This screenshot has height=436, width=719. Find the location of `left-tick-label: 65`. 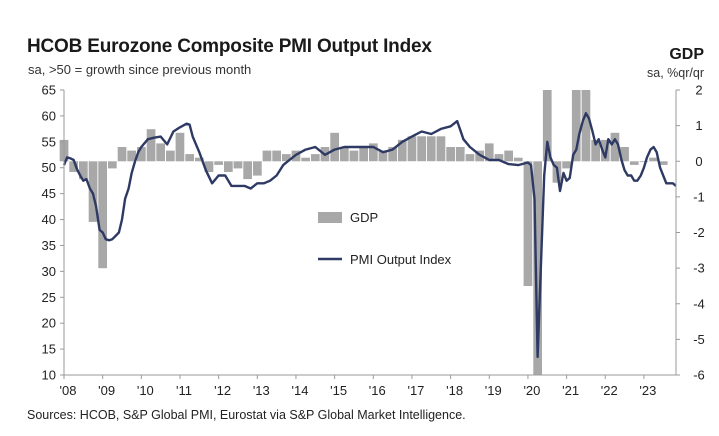

left-tick-label: 65 is located at coordinates (49, 90).